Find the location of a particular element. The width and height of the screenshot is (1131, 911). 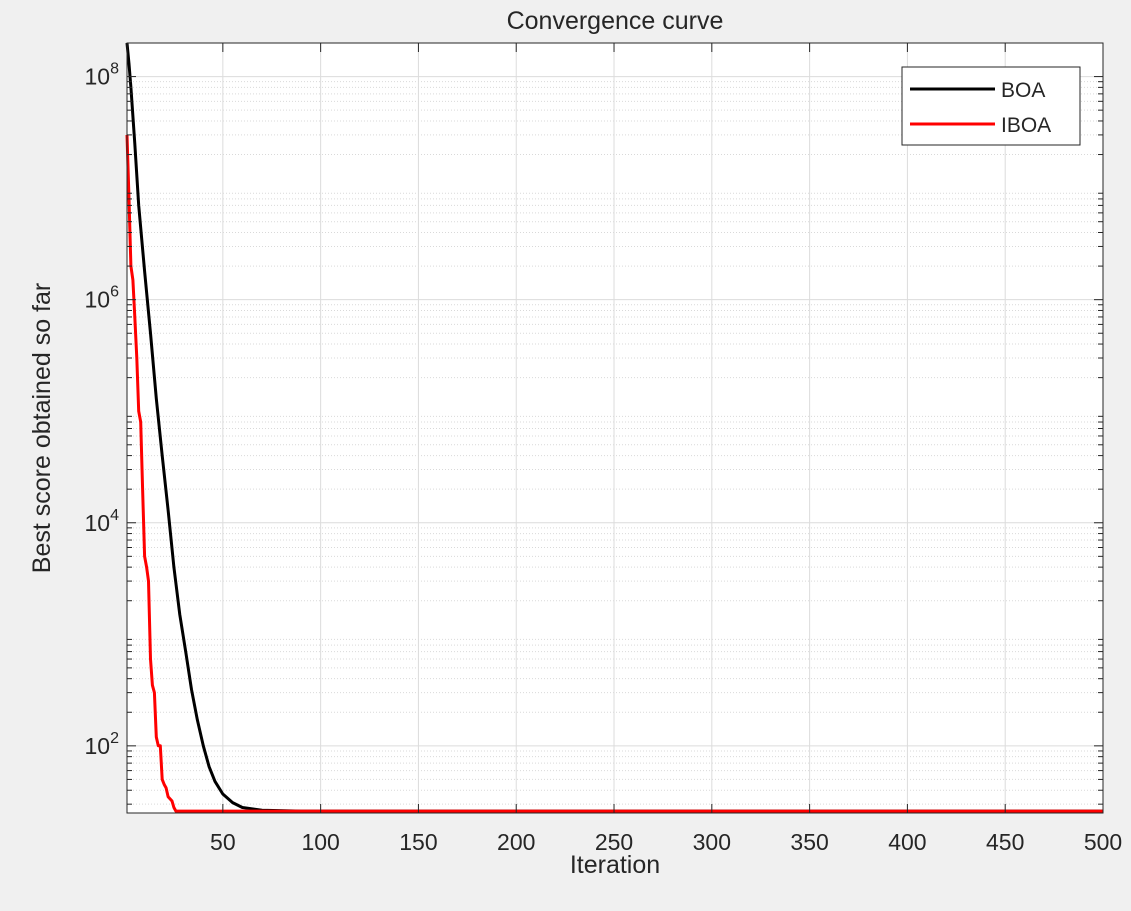

legend-box is located at coordinates (991, 106).